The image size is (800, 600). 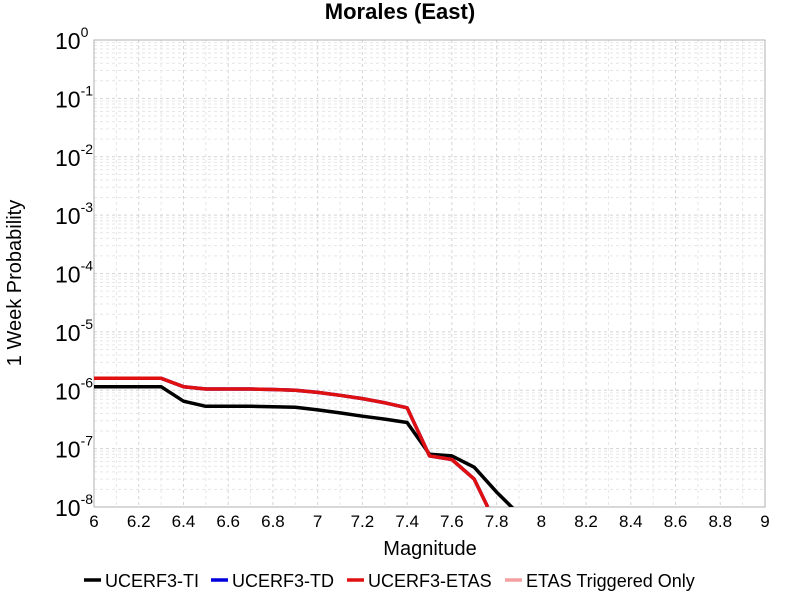 I want to click on y-tick-labels: 10⁰ 10⁻¹ 10⁻² 10⁻³ 10⁻⁴ 10⁻⁵ 10⁻⁶ 10⁻⁷ 10⁻⁸, so click(x=74, y=272).